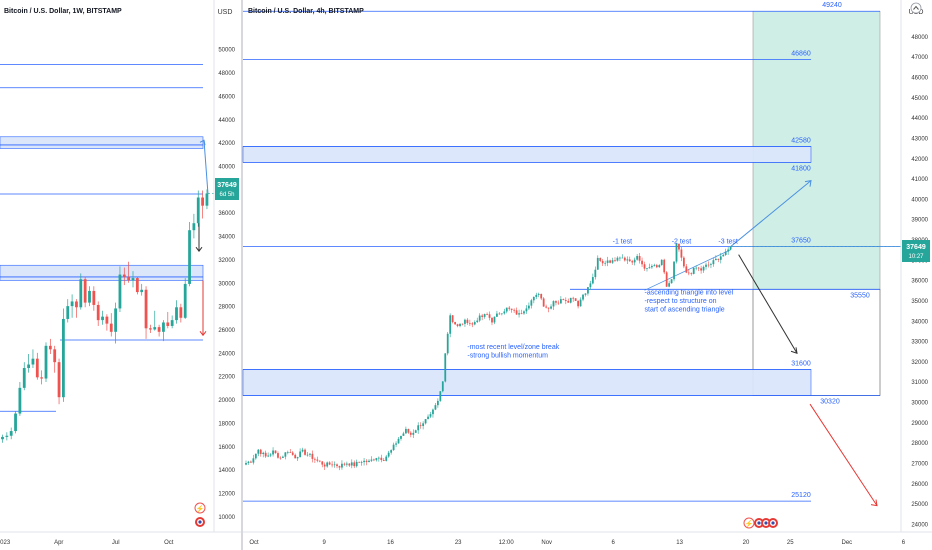 This screenshot has height=550, width=932. What do you see at coordinates (919, 485) in the screenshot?
I see `4h-y-tick-label: 26000` at bounding box center [919, 485].